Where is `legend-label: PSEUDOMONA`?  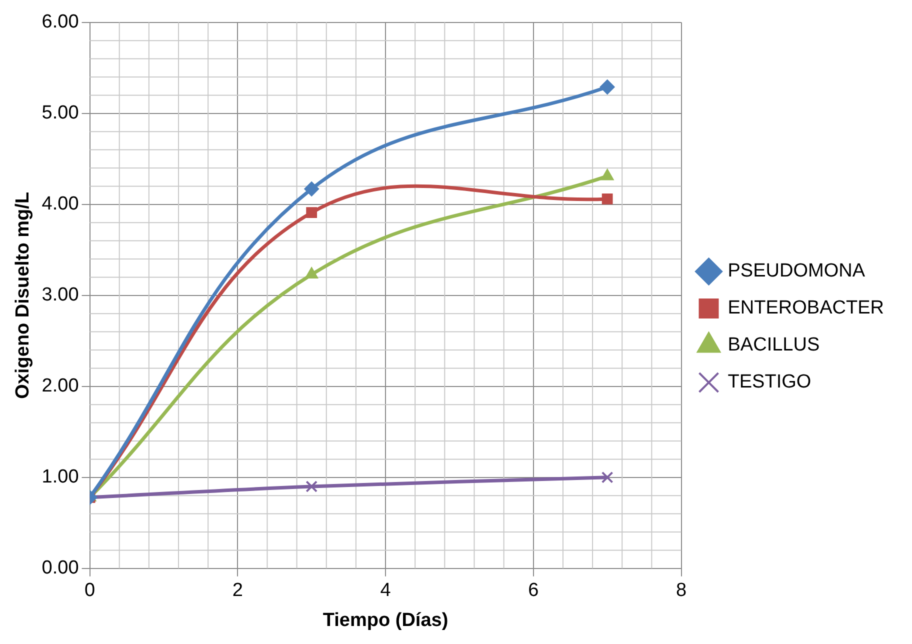 legend-label: PSEUDOMONA is located at coordinates (797, 271).